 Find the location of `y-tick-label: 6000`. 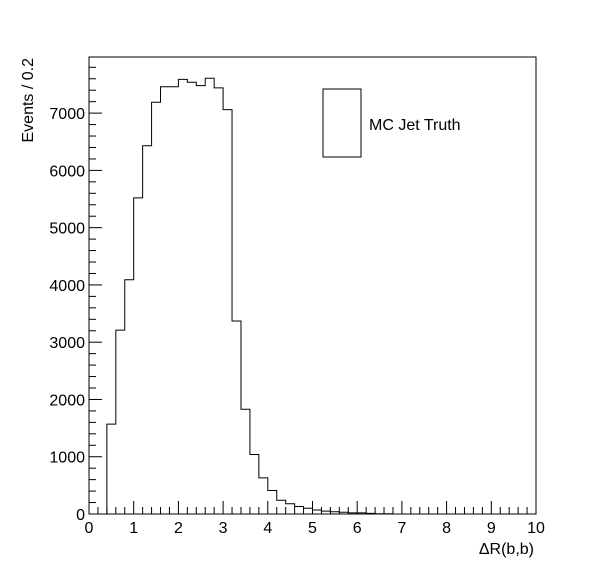

y-tick-label: 6000 is located at coordinates (67, 171).